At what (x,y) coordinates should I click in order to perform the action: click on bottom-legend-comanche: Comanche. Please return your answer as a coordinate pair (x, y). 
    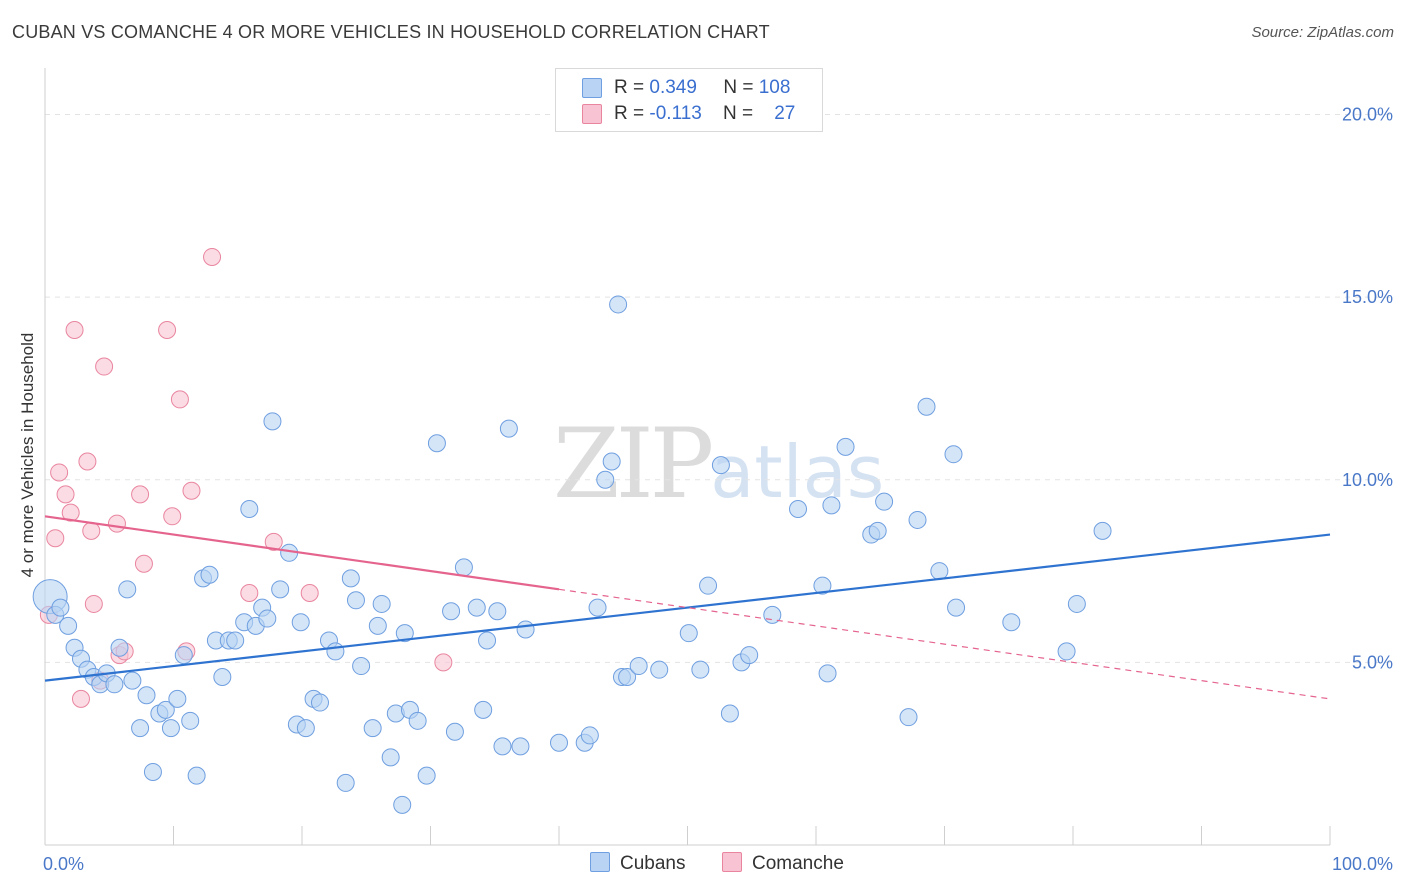
    Looking at the image, I should click on (783, 863).